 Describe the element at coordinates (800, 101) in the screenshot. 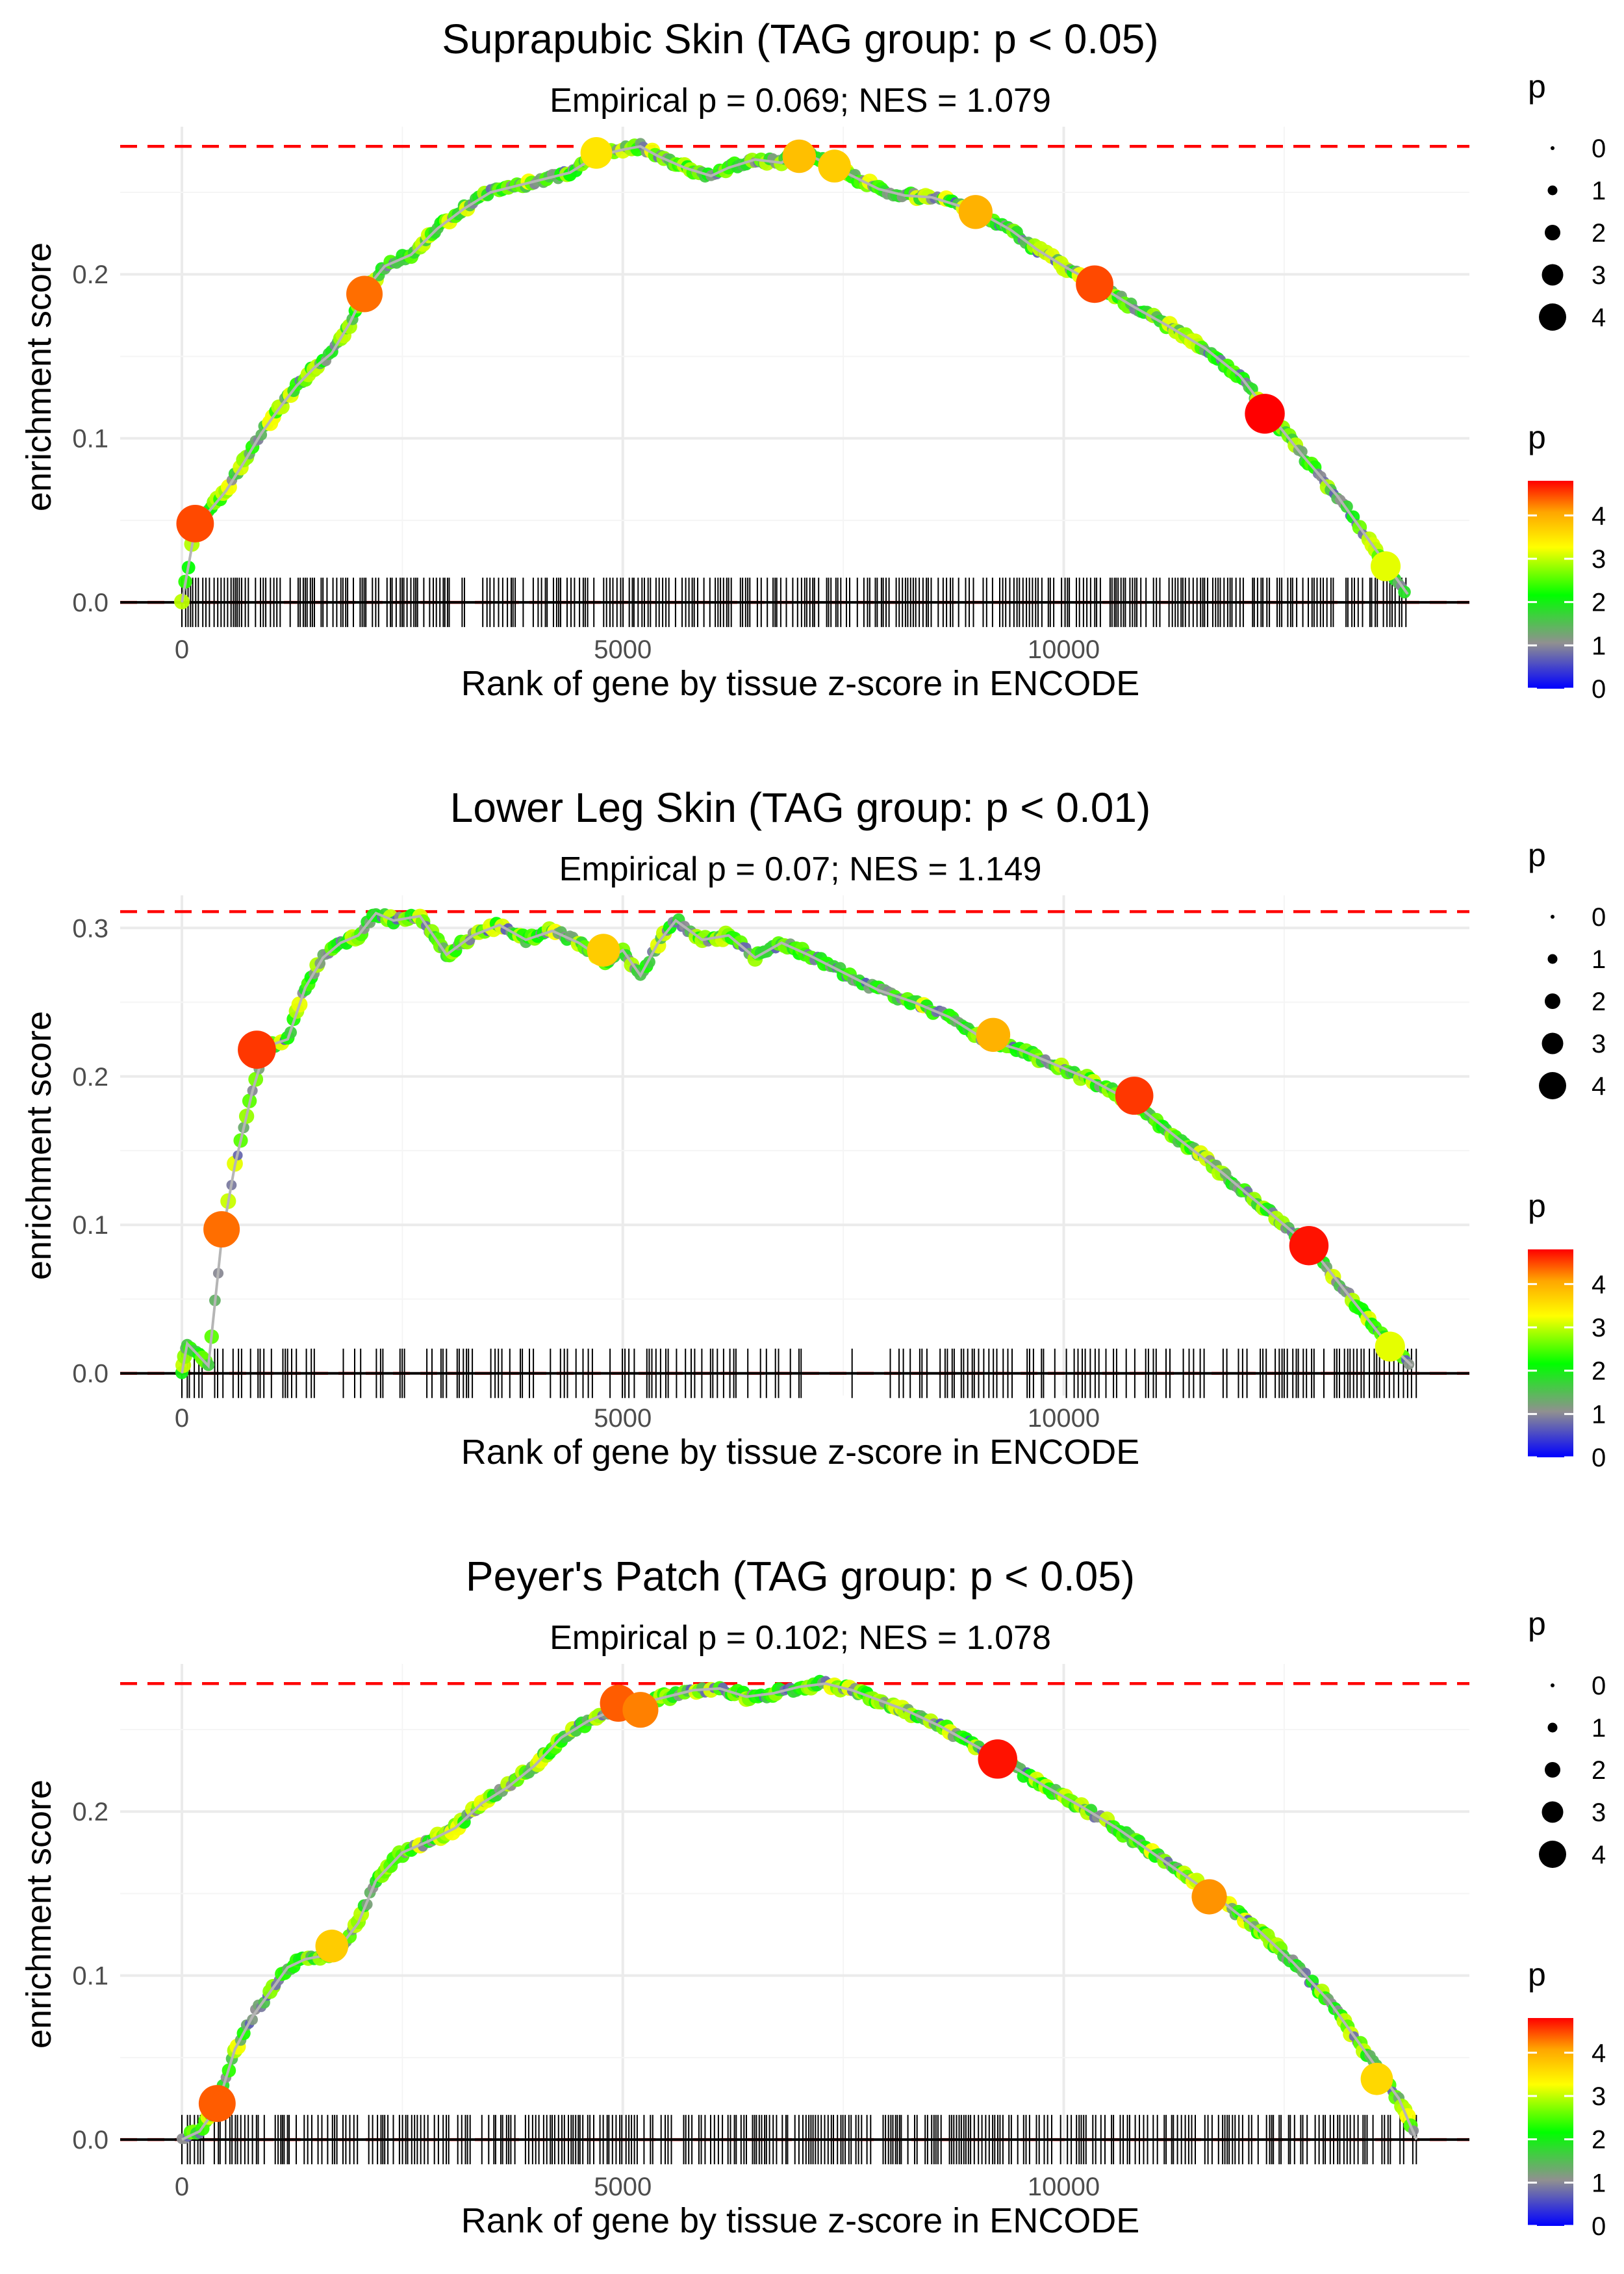

I see `panel-1-subtitle: Empirical p = 0.069; NES = 1.079` at that location.